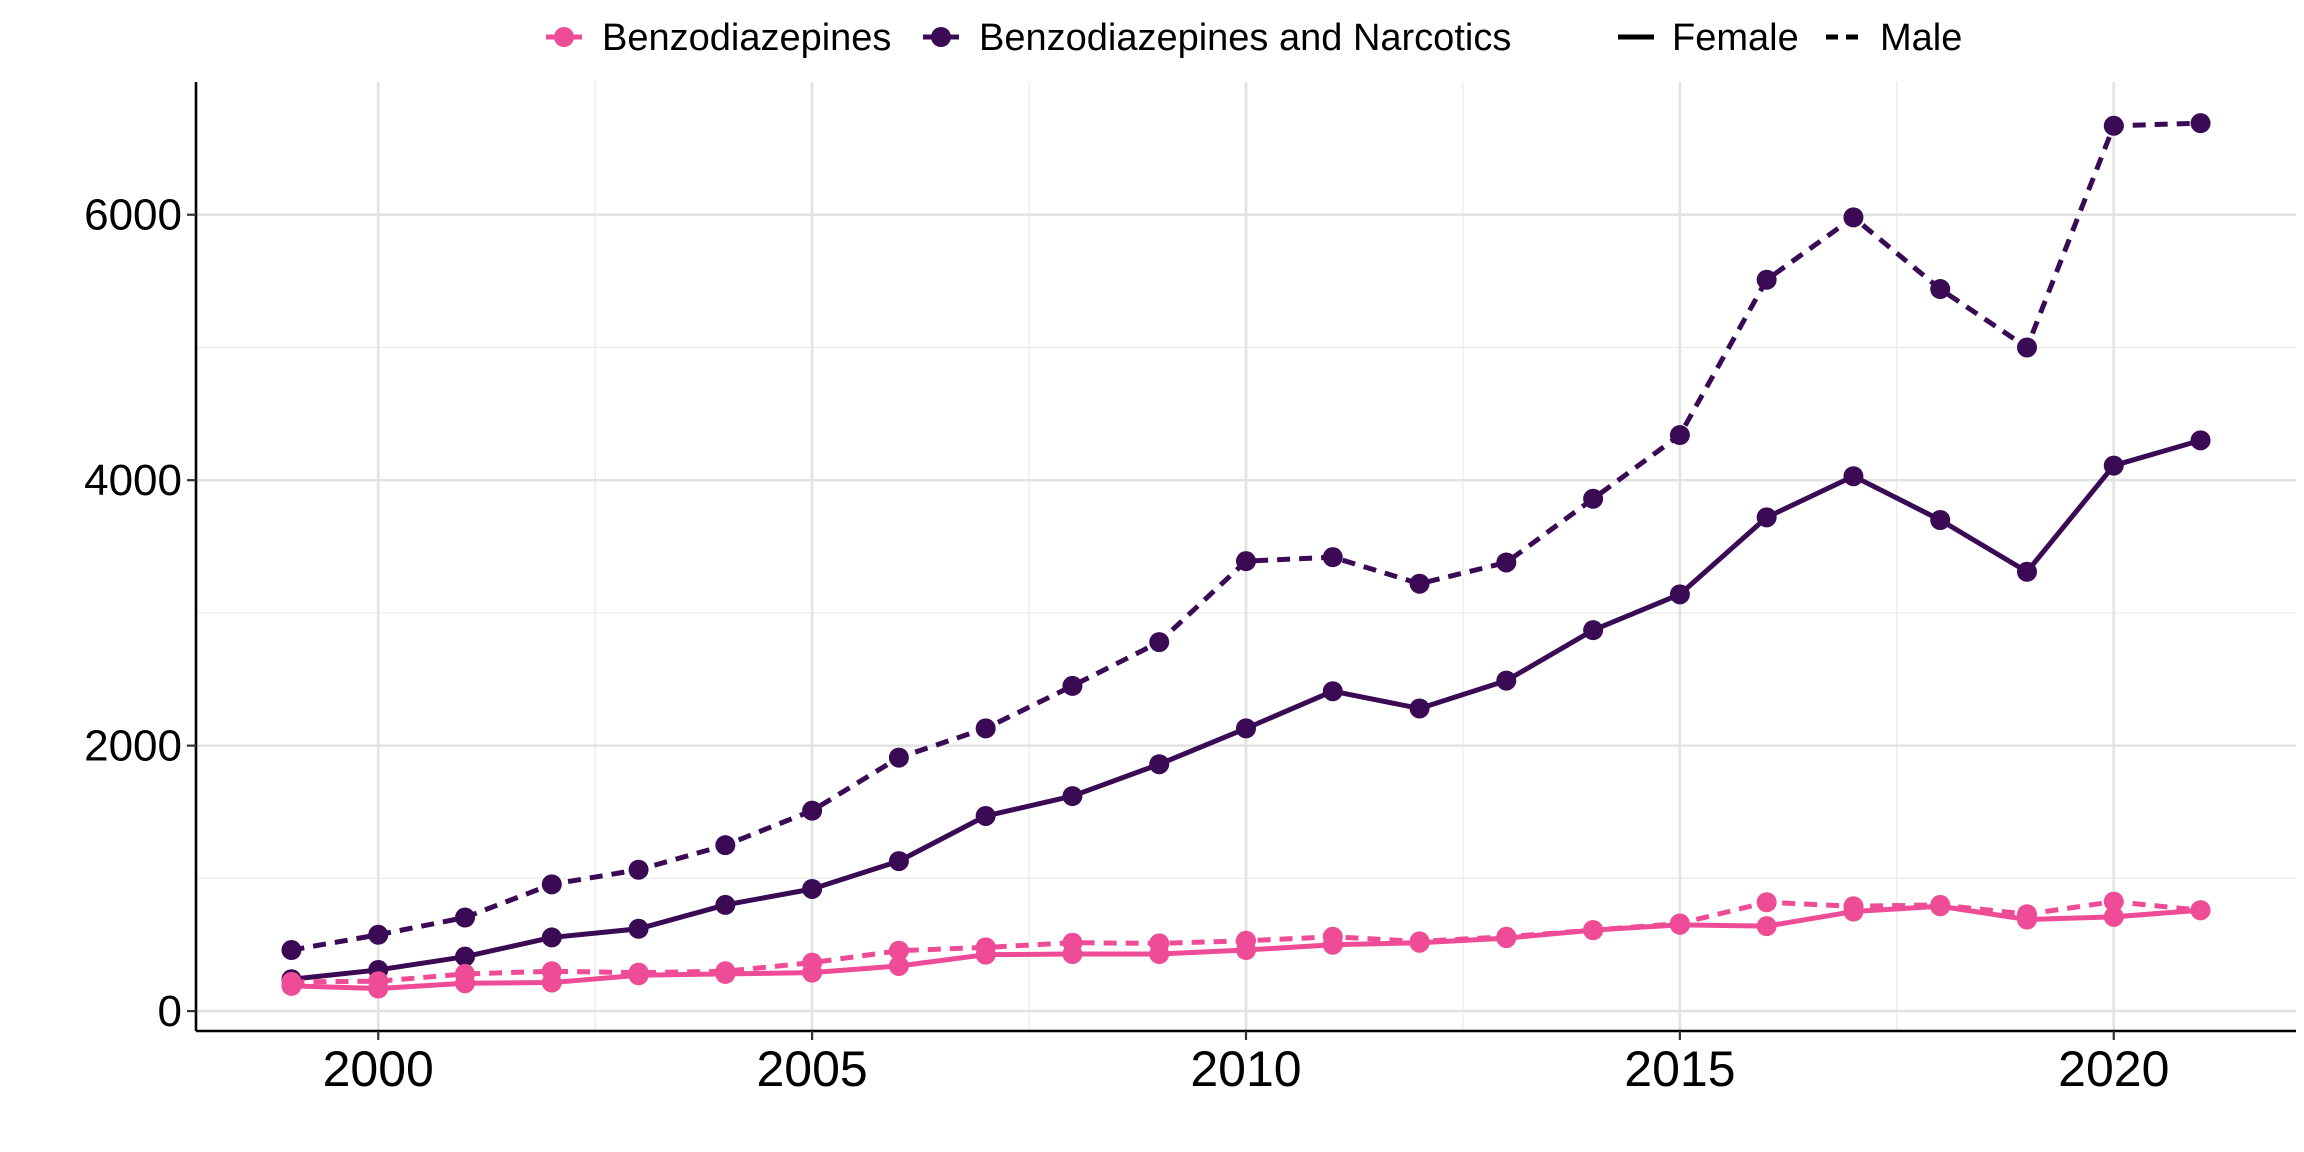 This screenshot has width=2304, height=1152. What do you see at coordinates (133, 480) in the screenshot?
I see `y-tick-label: 4000` at bounding box center [133, 480].